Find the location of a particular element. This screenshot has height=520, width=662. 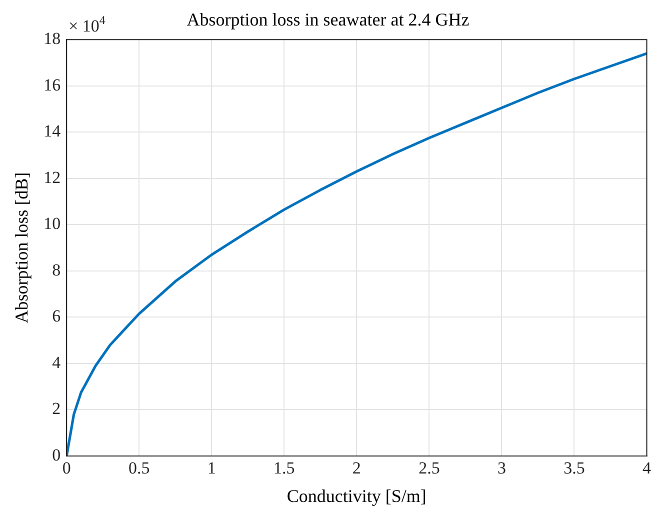

y-tick-label: 10 is located at coordinates (52, 224).